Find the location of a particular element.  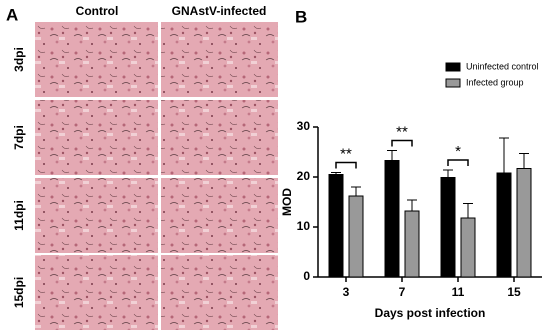

row-label: 15dpi is located at coordinates (19, 292).